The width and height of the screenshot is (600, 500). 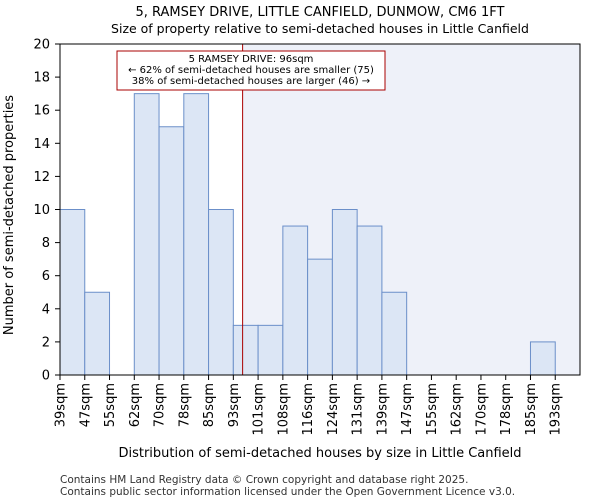 What do you see at coordinates (46, 276) in the screenshot?
I see `y-tick-label: 6` at bounding box center [46, 276].